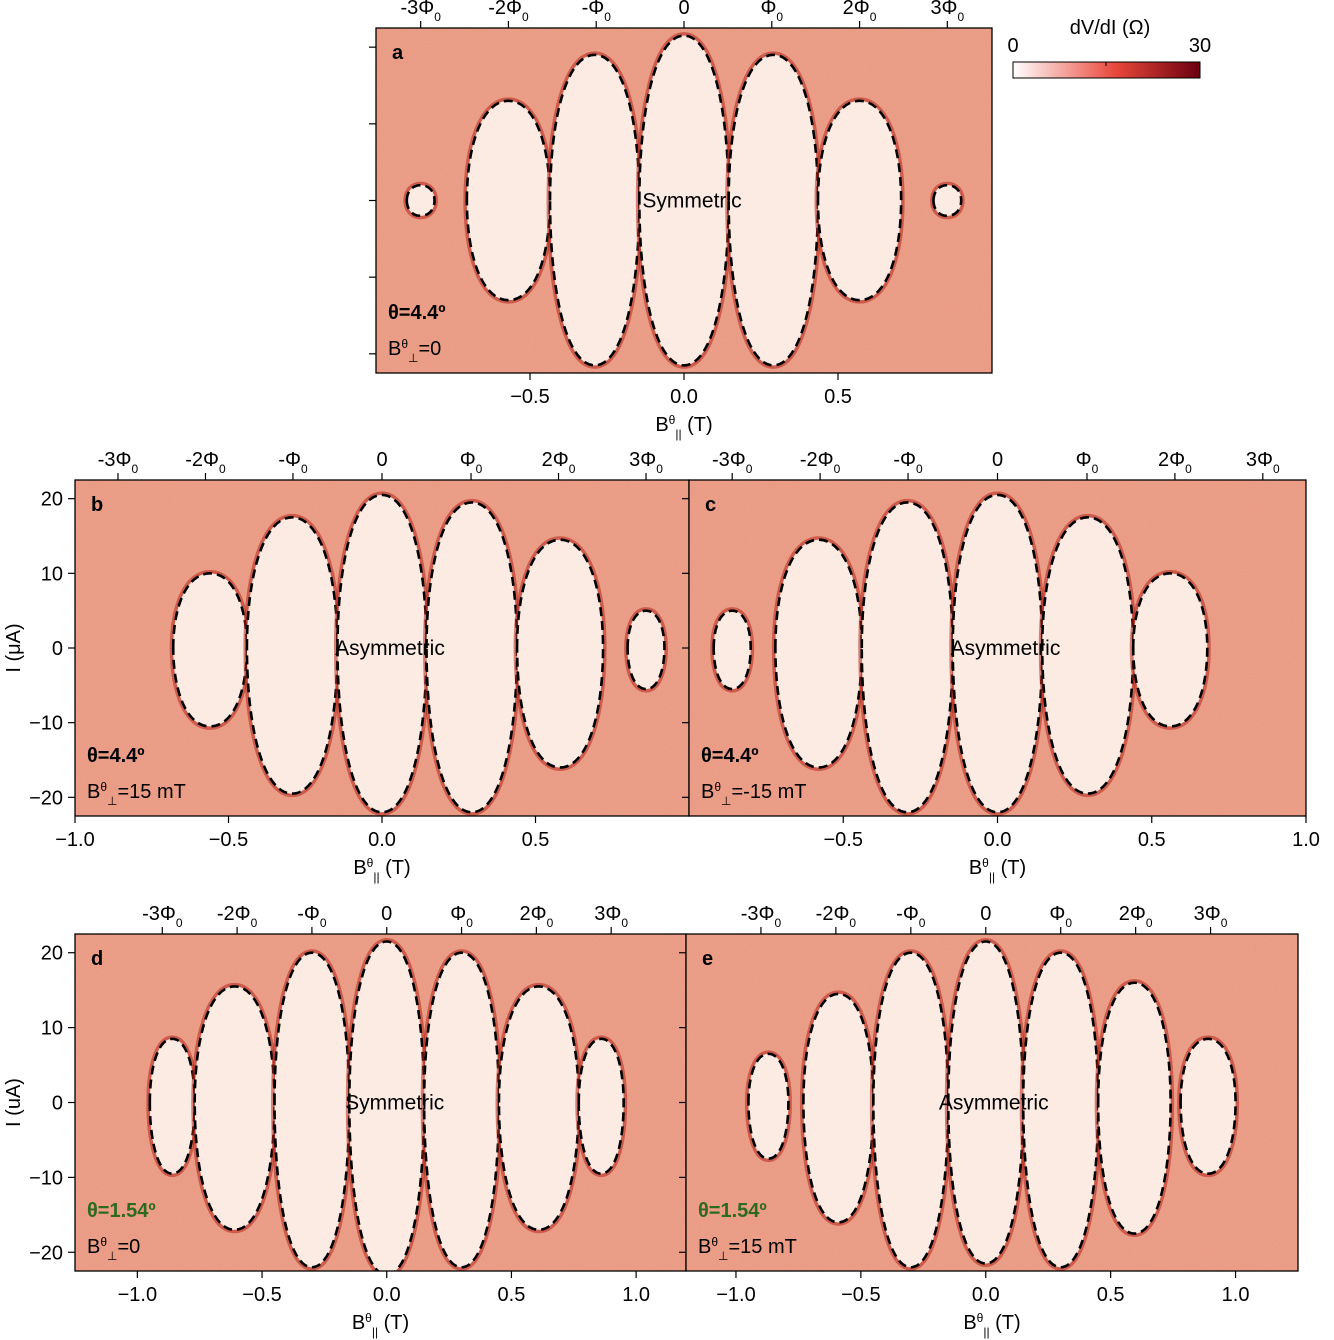  I want to click on bperp-sub: ⊥, so click(112, 801).